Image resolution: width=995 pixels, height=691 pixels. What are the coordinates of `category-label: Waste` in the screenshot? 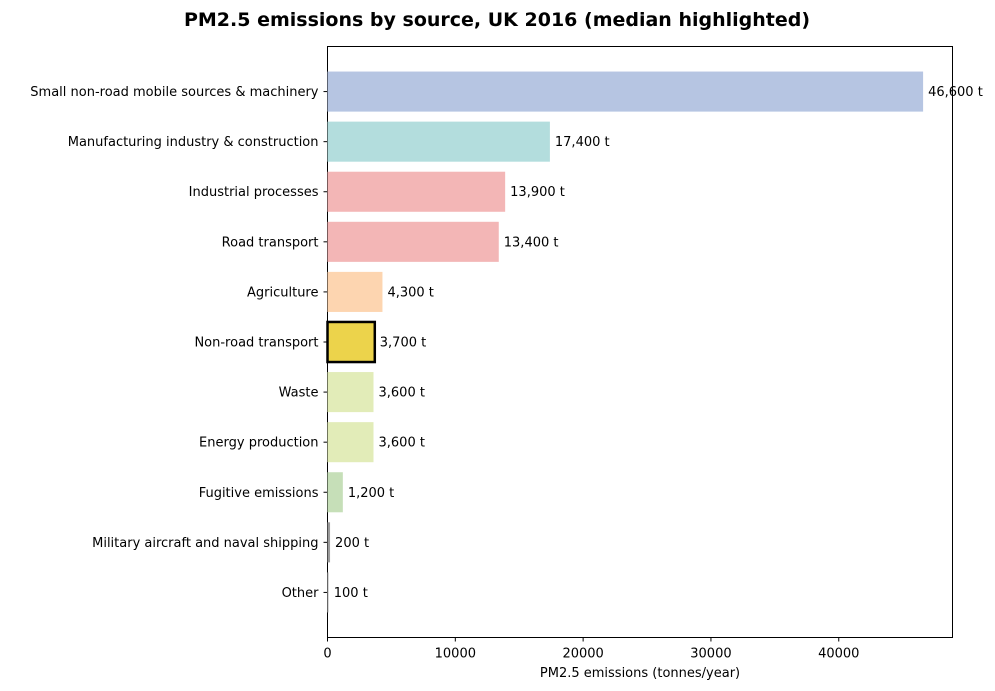 It's located at (299, 393).